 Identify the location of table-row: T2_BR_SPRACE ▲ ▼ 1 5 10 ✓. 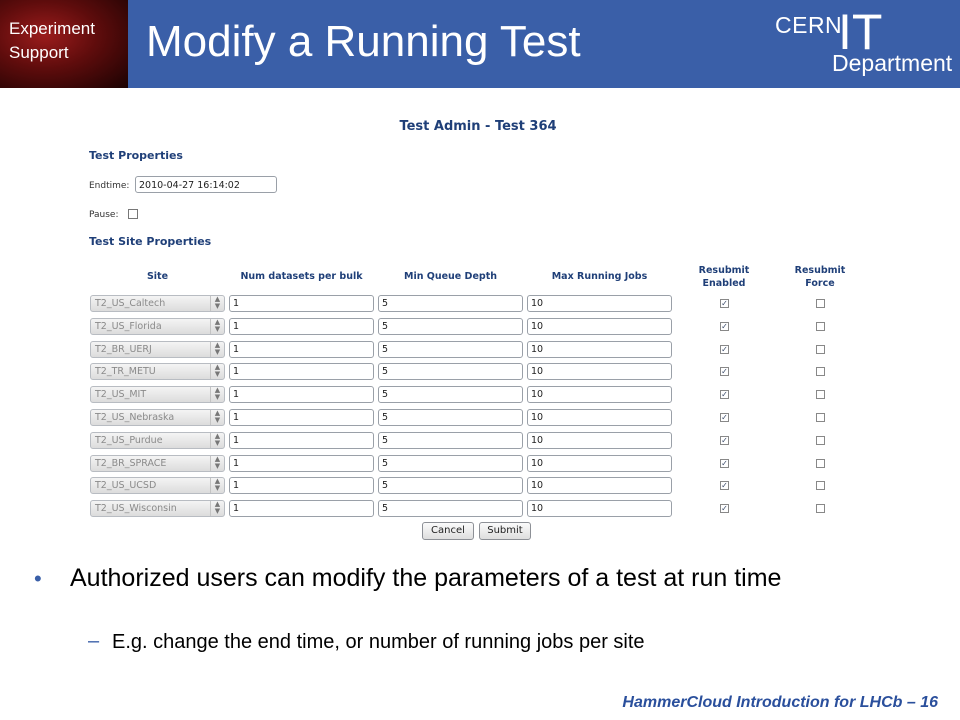
(478, 463).